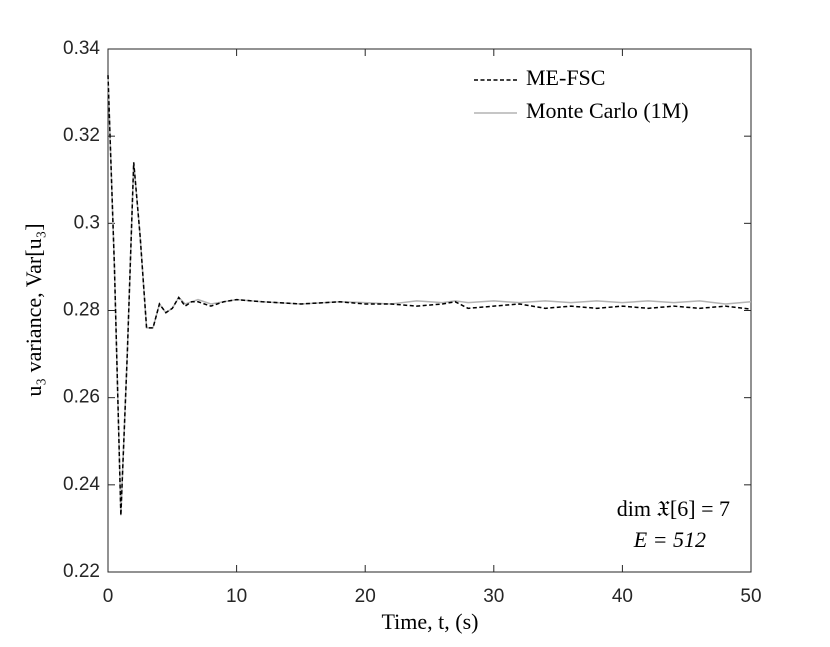 This screenshot has height=647, width=830. Describe the element at coordinates (81, 48) in the screenshot. I see `y-tick-label: 0.34` at that location.